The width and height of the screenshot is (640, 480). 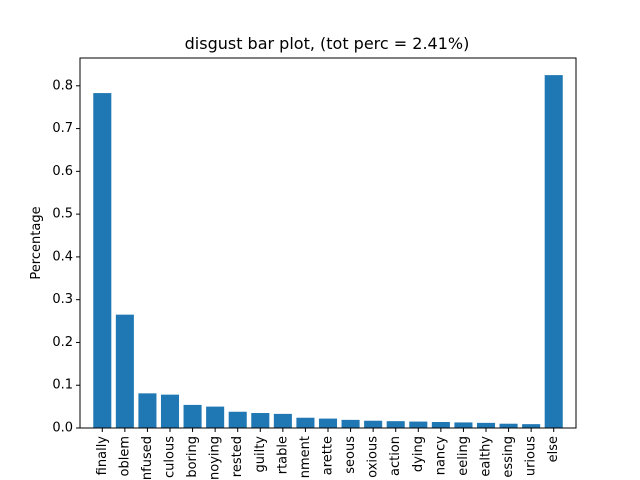 I want to click on x-tick-label: ealthy, so click(x=486, y=456).